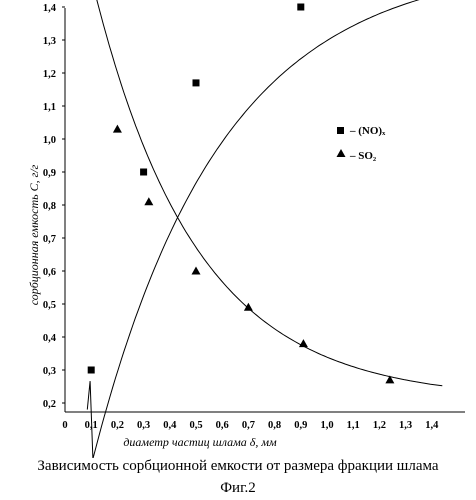  I want to click on y-tick-label: 1,2, so click(49, 74).